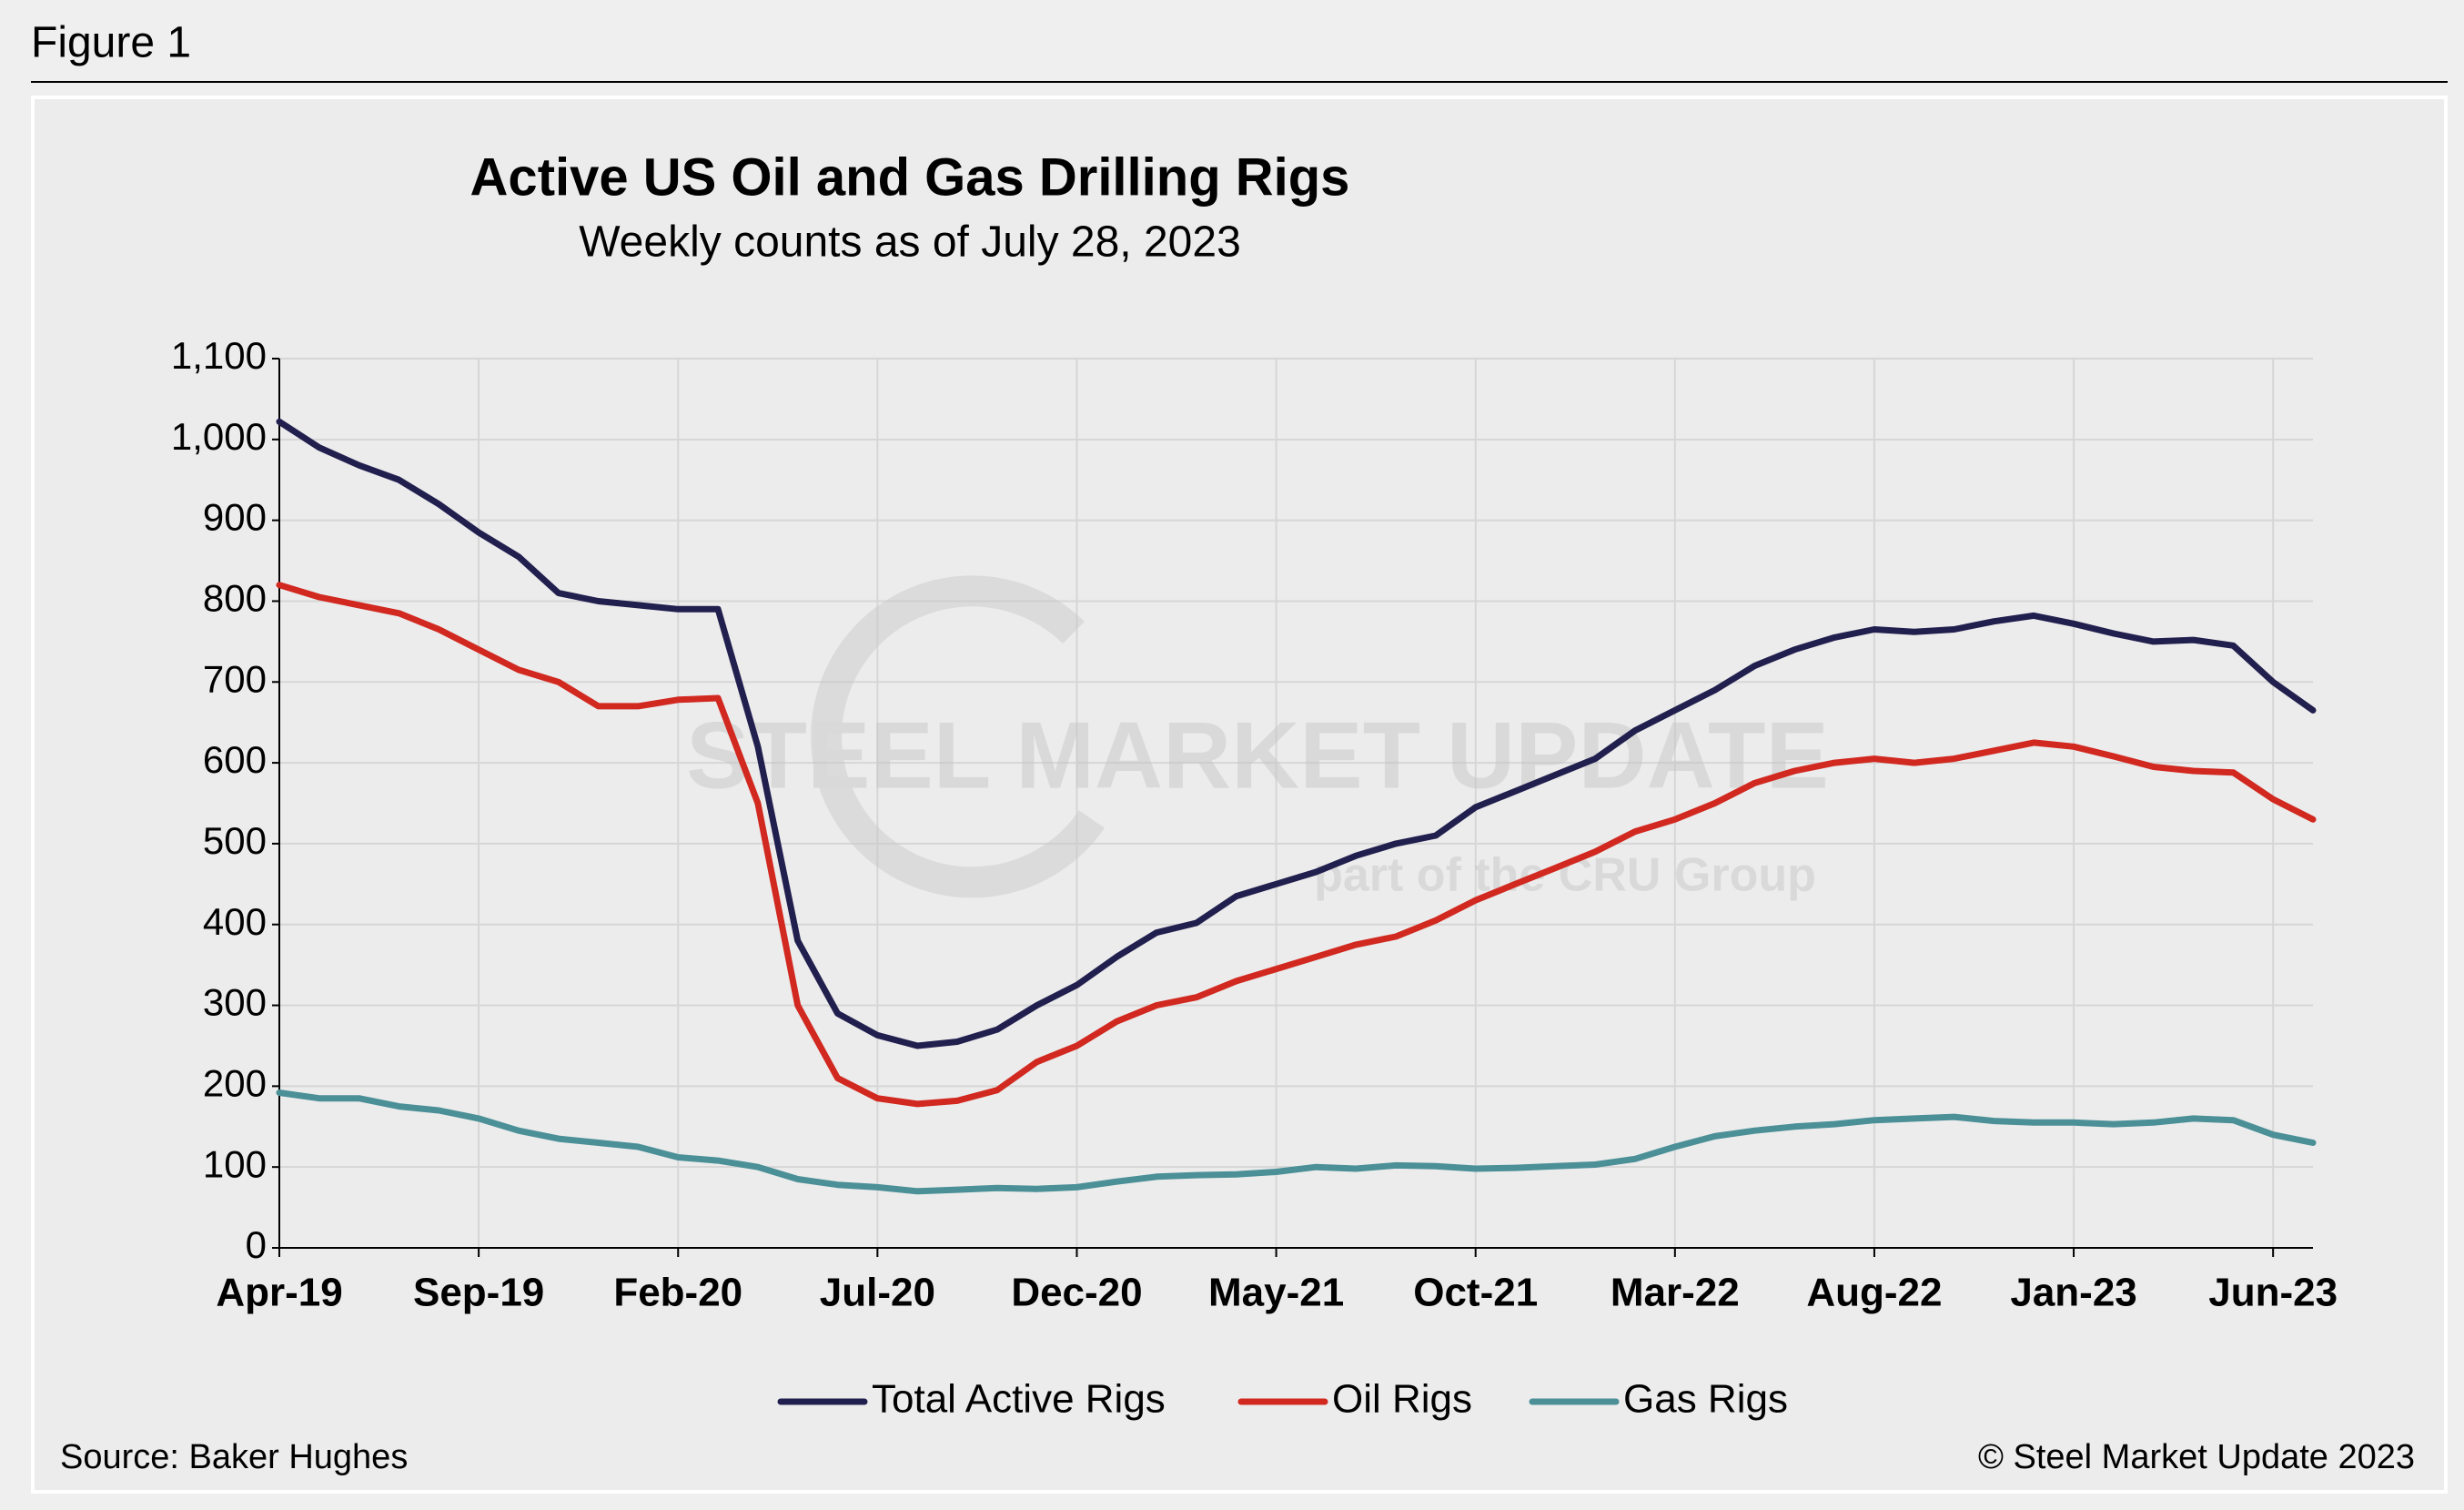  Describe the element at coordinates (1705, 1399) in the screenshot. I see `legend-label: Gas Rigs` at that location.